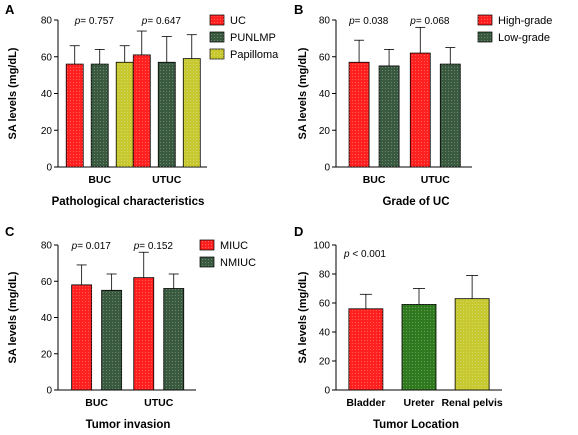  What do you see at coordinates (94, 21) in the screenshot?
I see `p-value-label: p= 0.757` at bounding box center [94, 21].